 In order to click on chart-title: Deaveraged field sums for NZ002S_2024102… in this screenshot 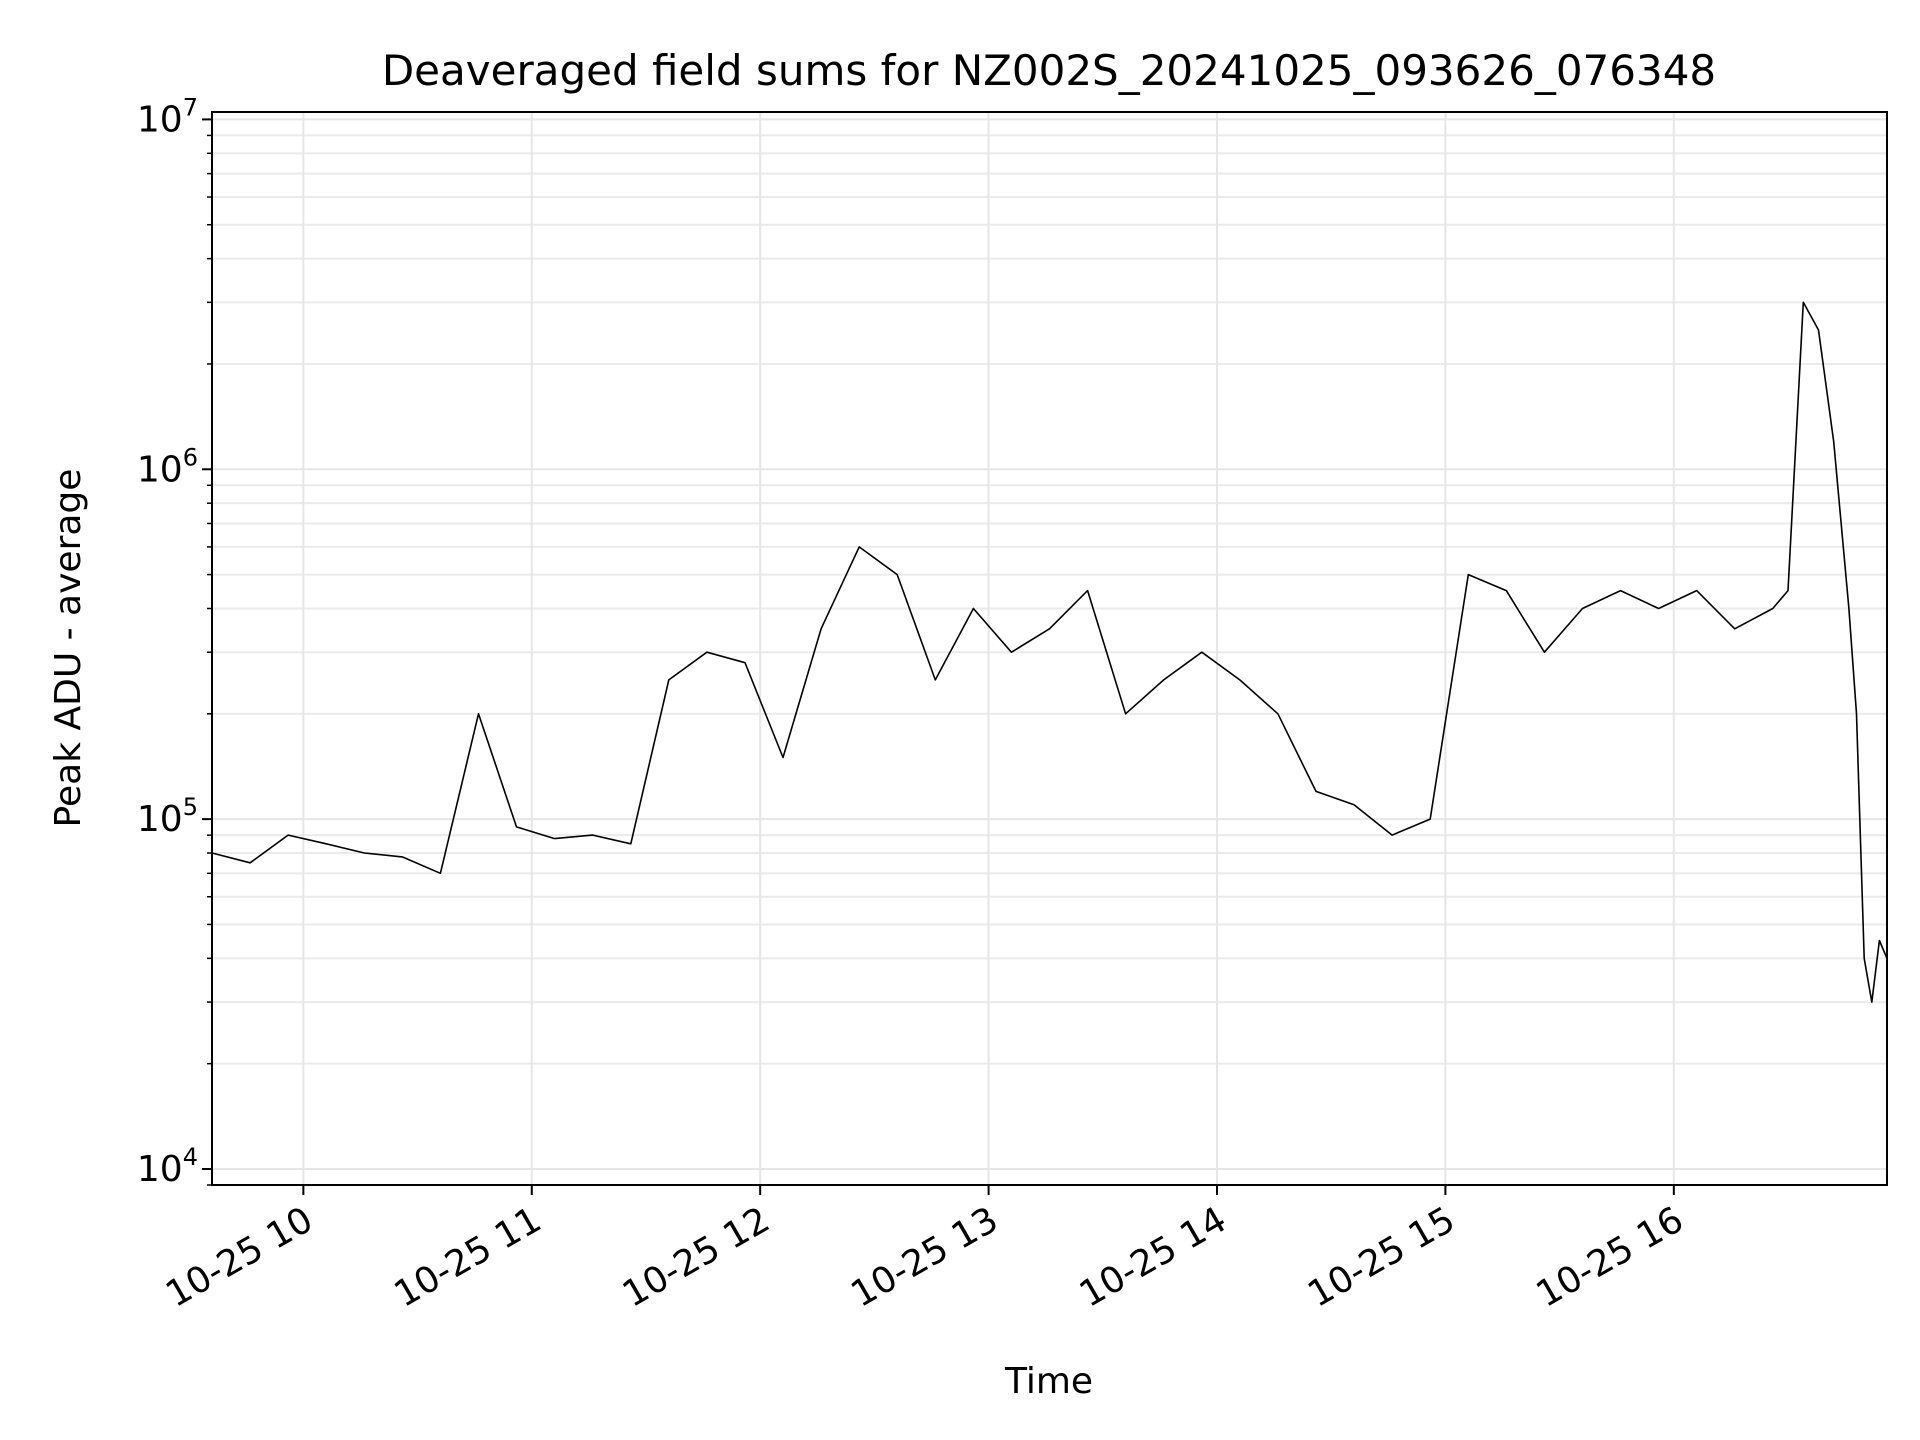, I will do `click(1049, 70)`.